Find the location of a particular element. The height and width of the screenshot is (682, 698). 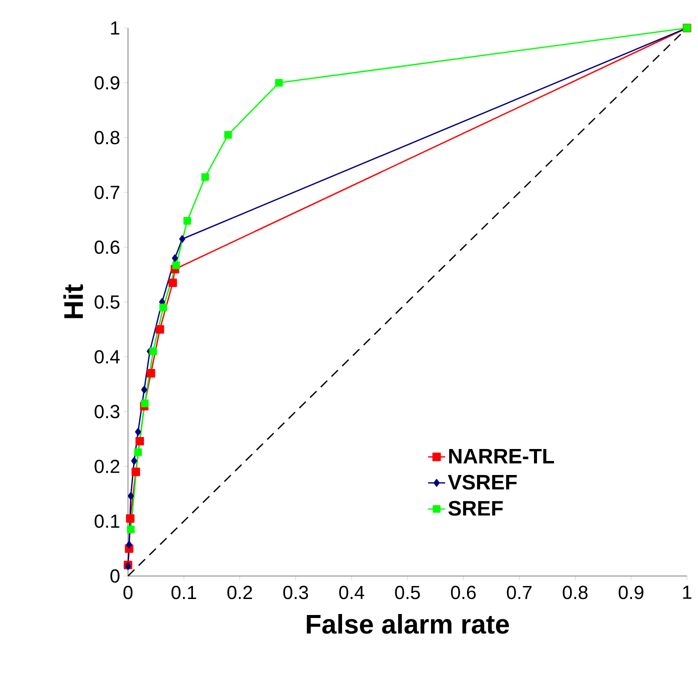

y-tick-label: 1 is located at coordinates (115, 28).